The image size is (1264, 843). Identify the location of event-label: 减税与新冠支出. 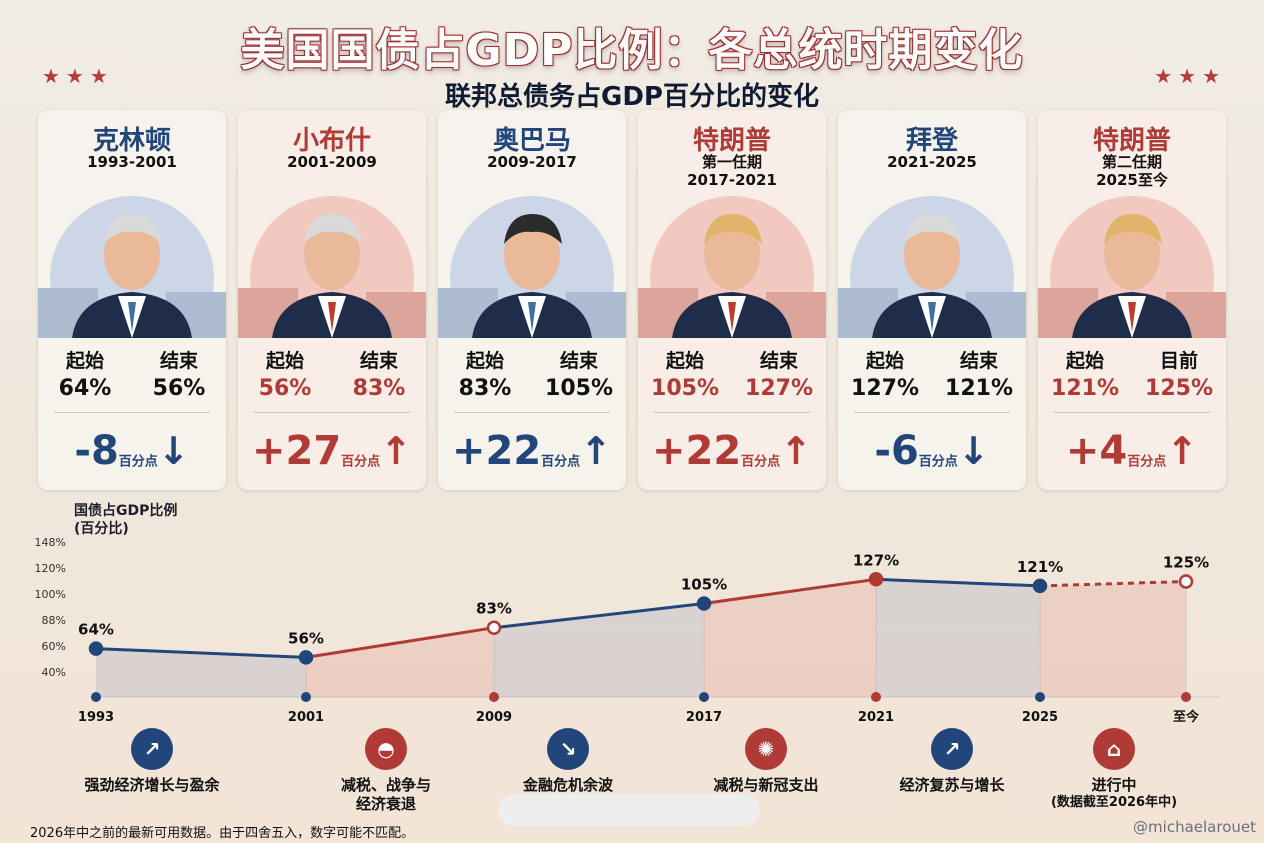
(766, 785).